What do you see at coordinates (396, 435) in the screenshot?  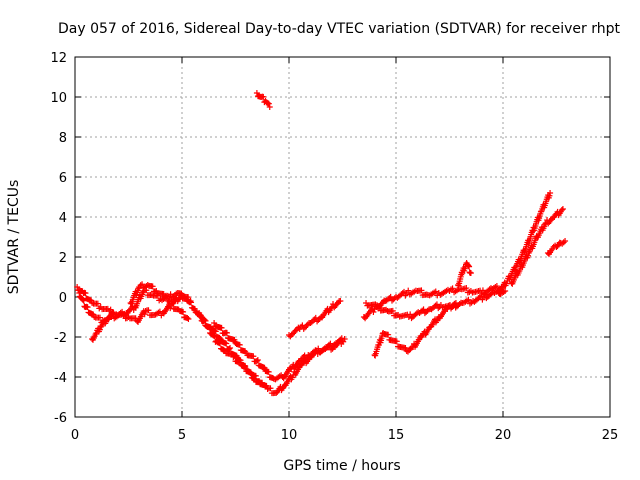 I see `x-tick-label: 15` at bounding box center [396, 435].